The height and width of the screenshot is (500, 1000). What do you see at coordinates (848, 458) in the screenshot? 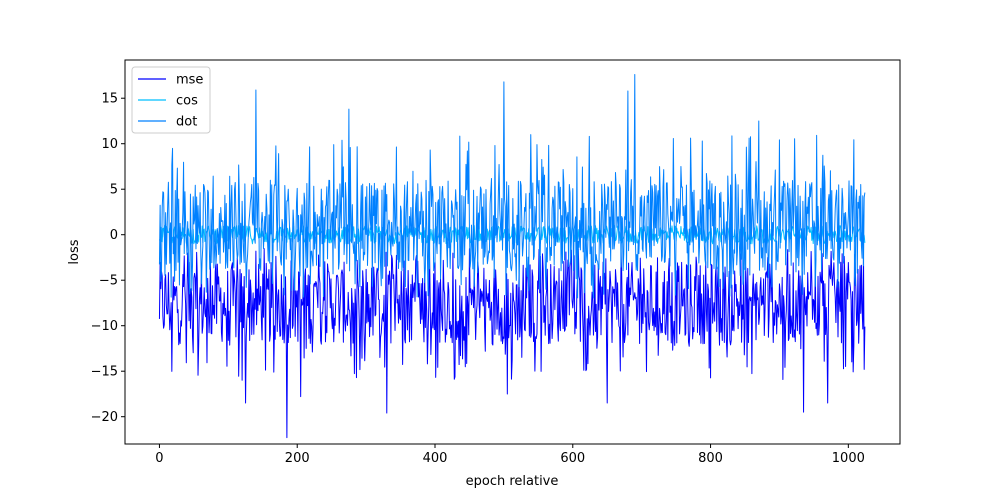
I see `x-tick-label: 1000` at bounding box center [848, 458].